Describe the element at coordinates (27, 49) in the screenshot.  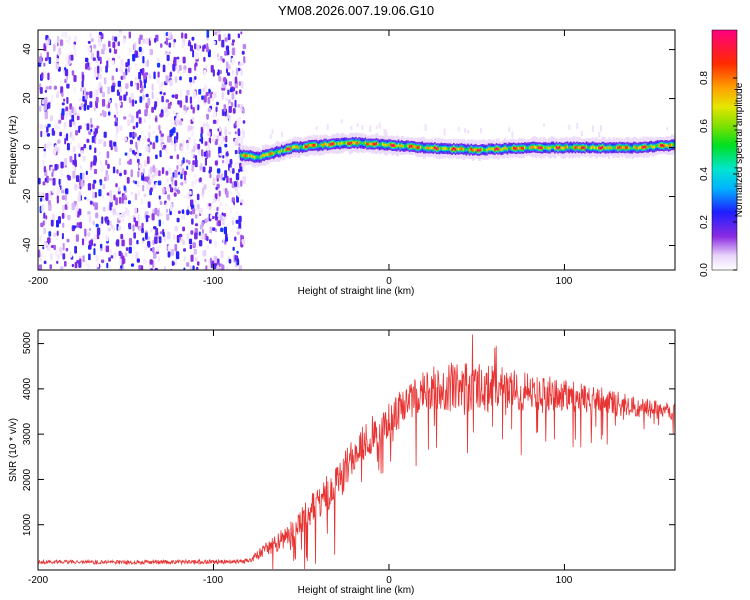
I see `spectrogram-ytick-label: 40` at that location.